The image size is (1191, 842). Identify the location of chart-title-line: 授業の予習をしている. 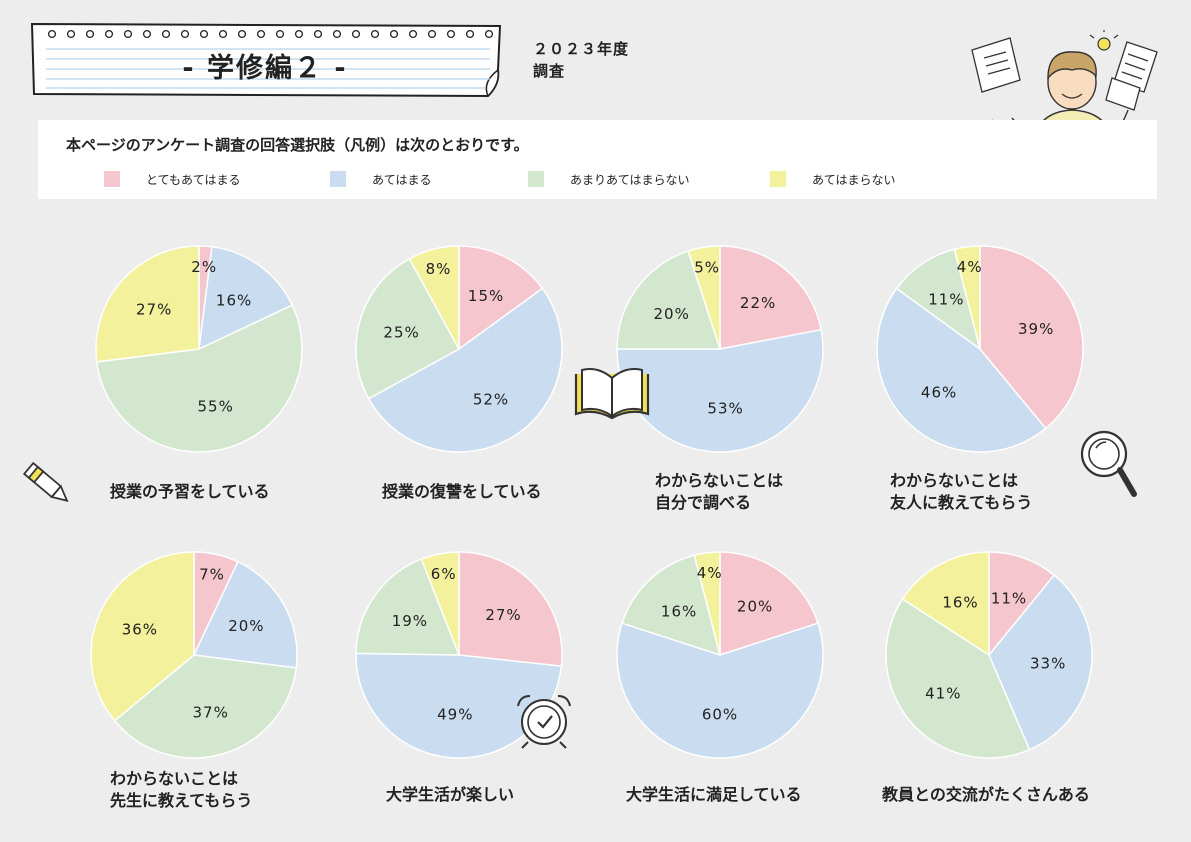
(190, 491).